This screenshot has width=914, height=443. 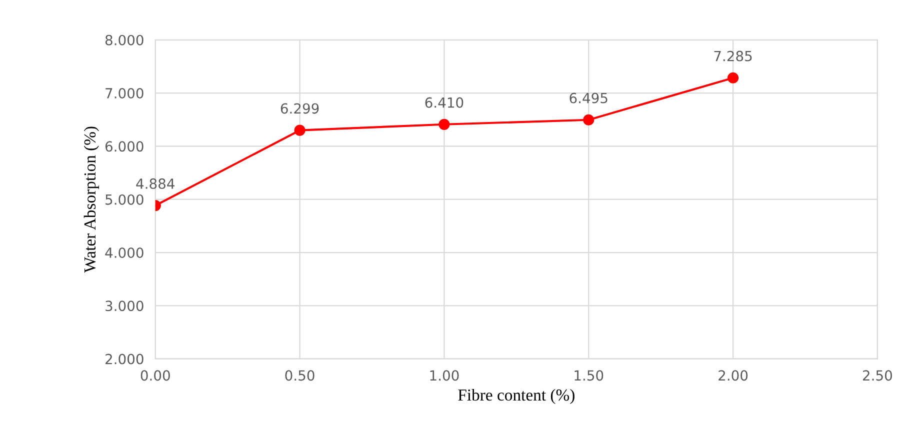 What do you see at coordinates (299, 108) in the screenshot?
I see `text: 6.299` at bounding box center [299, 108].